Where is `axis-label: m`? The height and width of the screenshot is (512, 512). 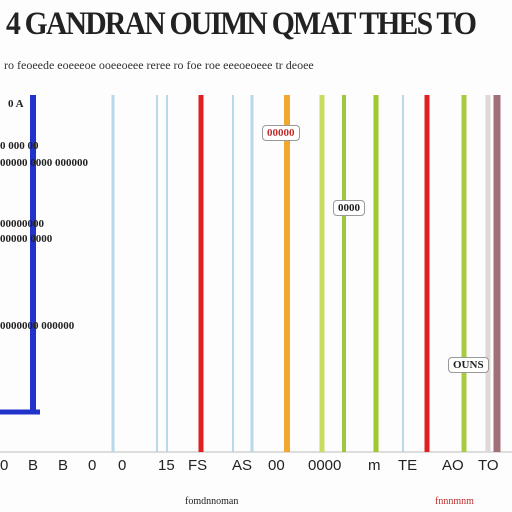
axis-label: m is located at coordinates (374, 465).